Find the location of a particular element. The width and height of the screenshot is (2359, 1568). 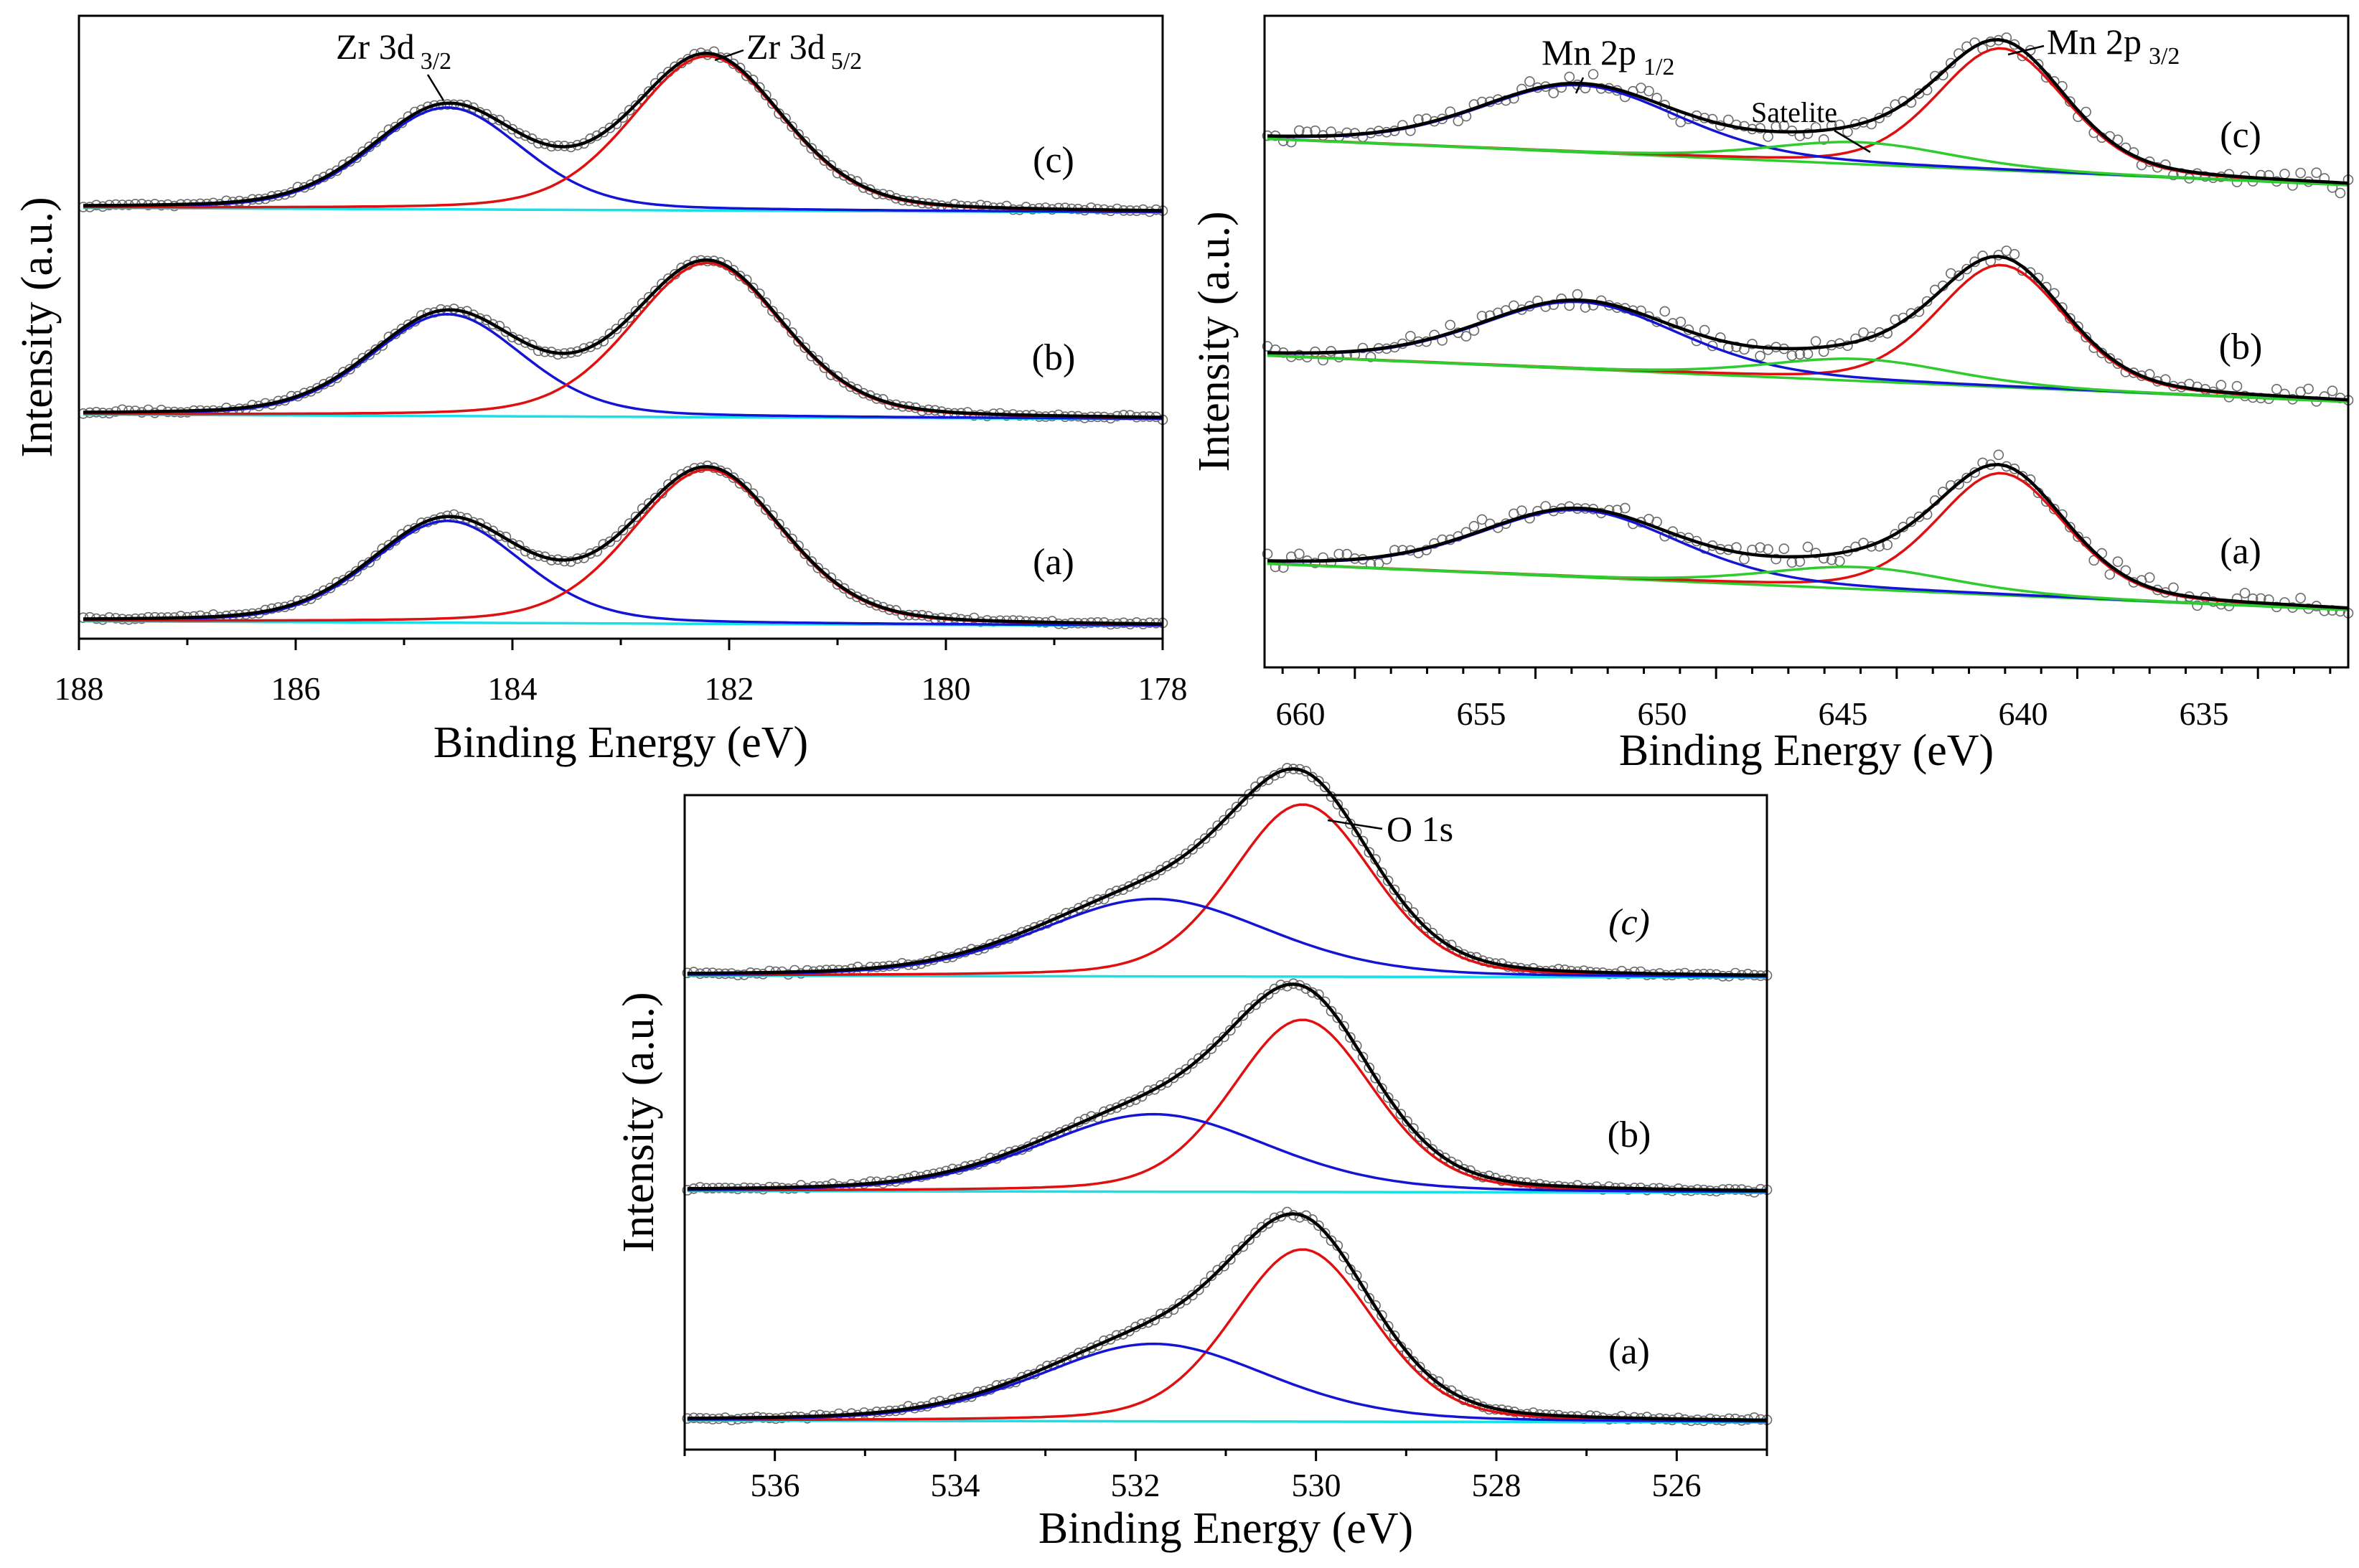

o1s-peak-annotation: O 1s is located at coordinates (1390, 829).